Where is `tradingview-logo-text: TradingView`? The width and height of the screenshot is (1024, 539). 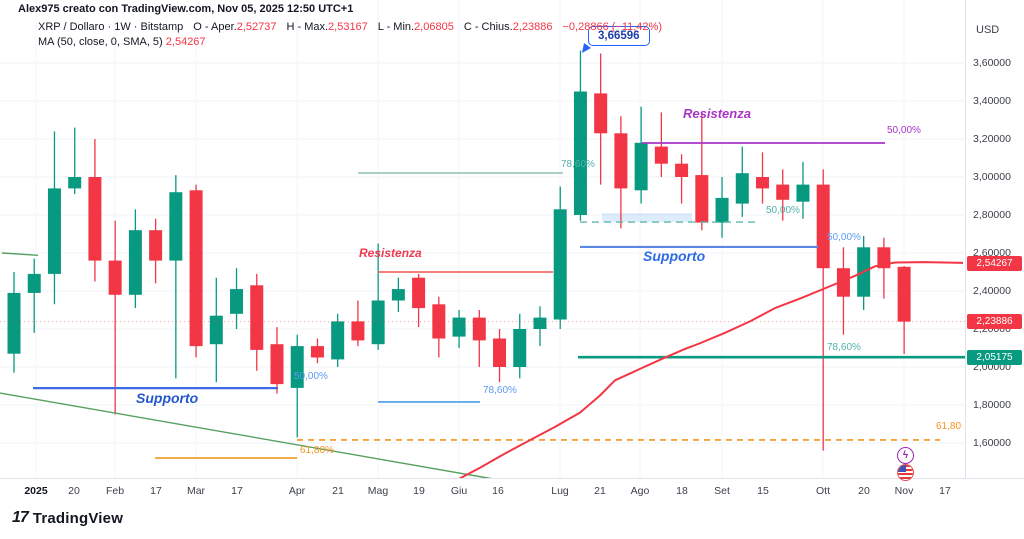
tradingview-logo-text: TradingView is located at coordinates (78, 518).